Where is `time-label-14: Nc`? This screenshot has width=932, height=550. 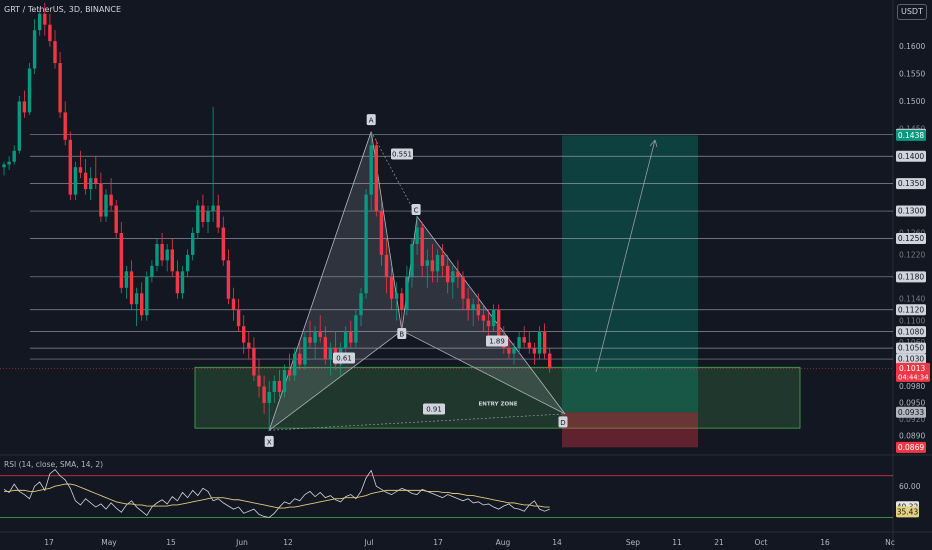
time-label-14: Nc is located at coordinates (890, 542).